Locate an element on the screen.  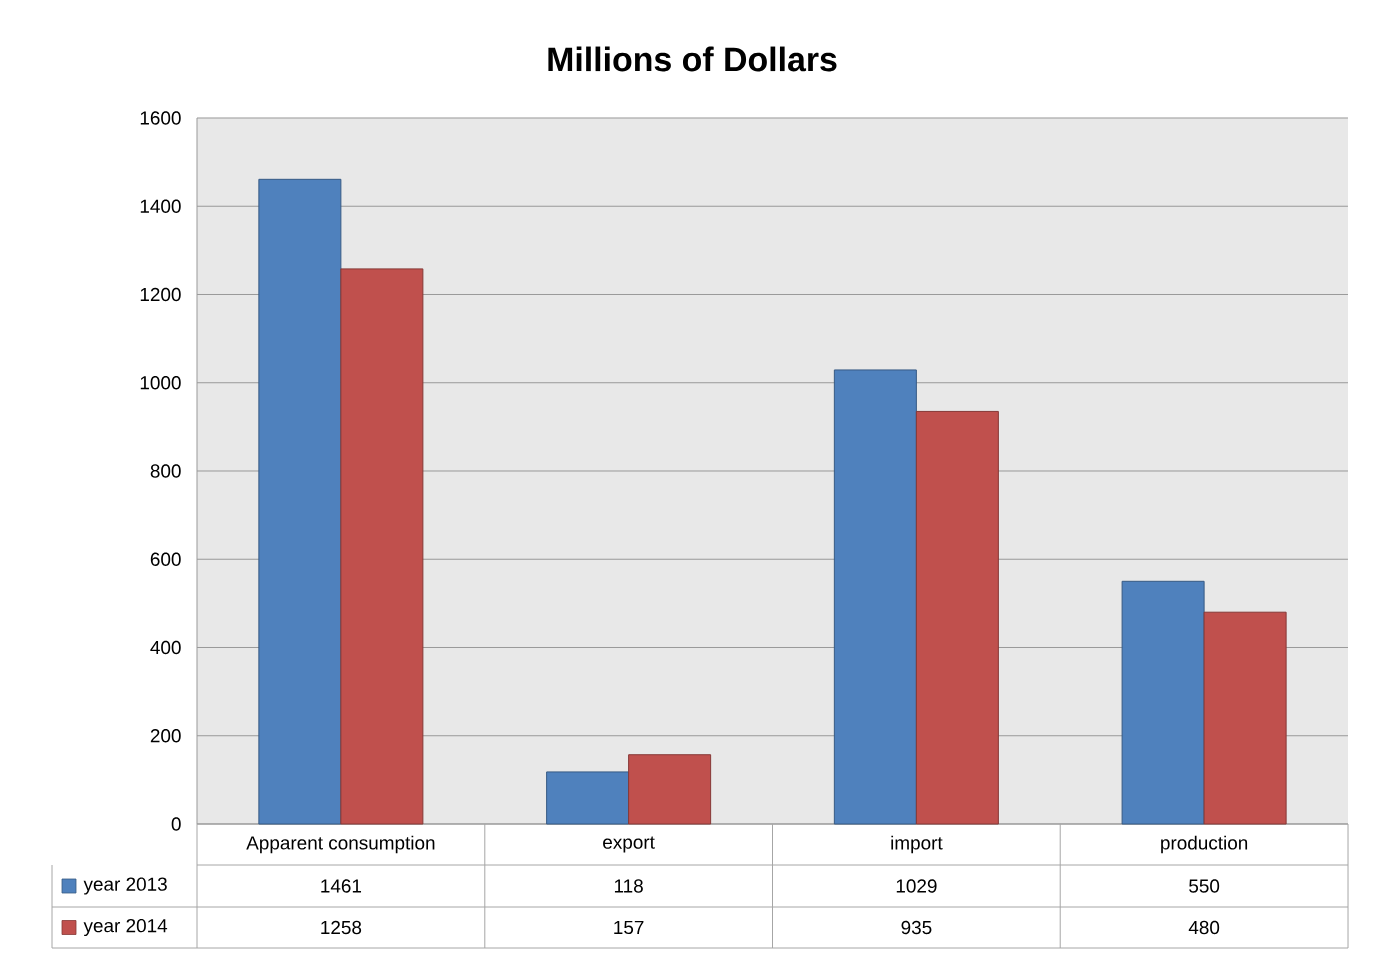
data-label: 935 is located at coordinates (916, 927).